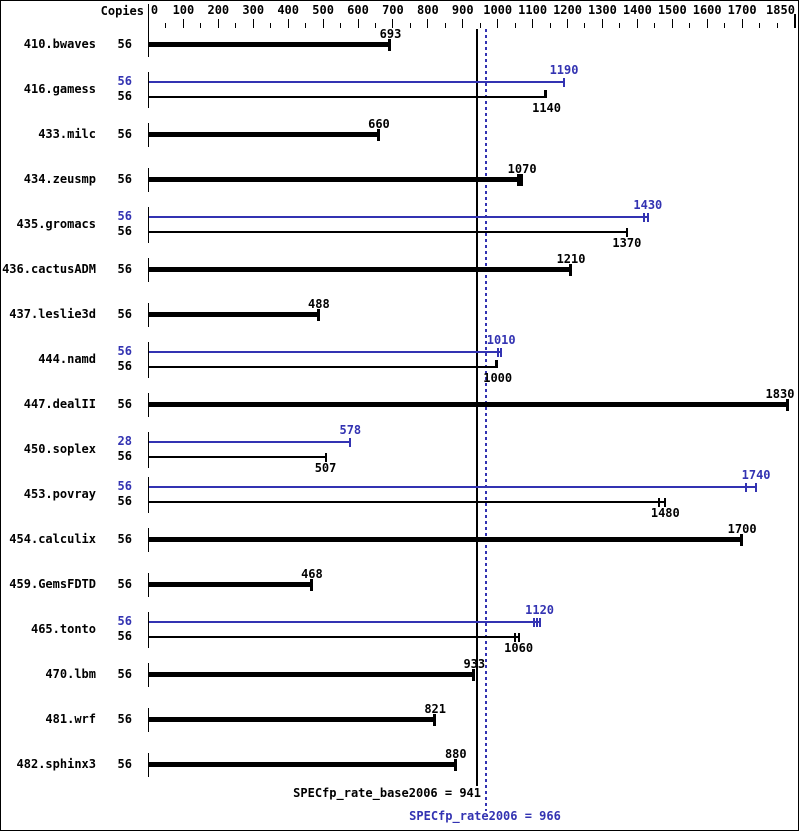  What do you see at coordinates (63, 628) in the screenshot?
I see `benchmark-name: 465.tonto` at bounding box center [63, 628].